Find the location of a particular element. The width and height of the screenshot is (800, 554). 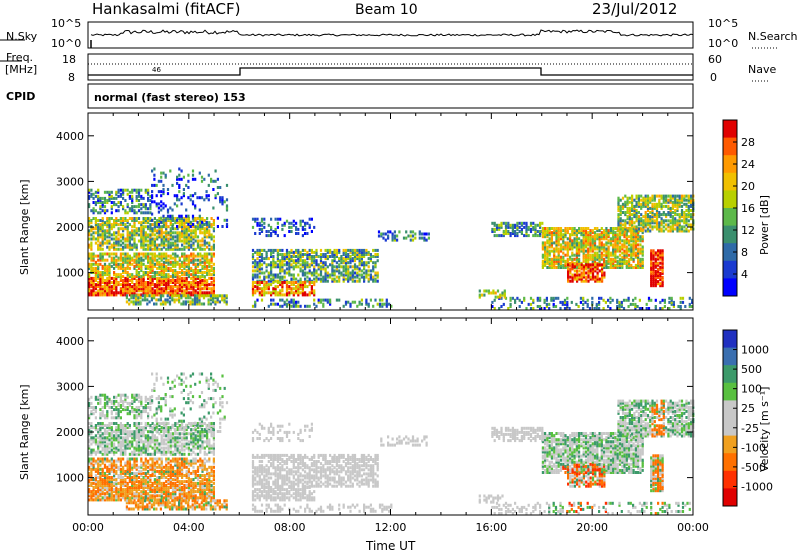

ytick-label: 4000 is located at coordinates (70, 136).